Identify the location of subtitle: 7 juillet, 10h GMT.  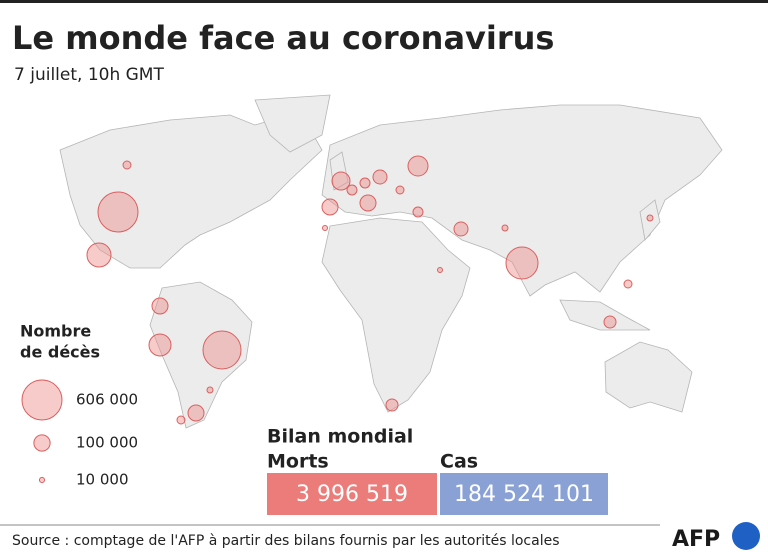
(89, 75).